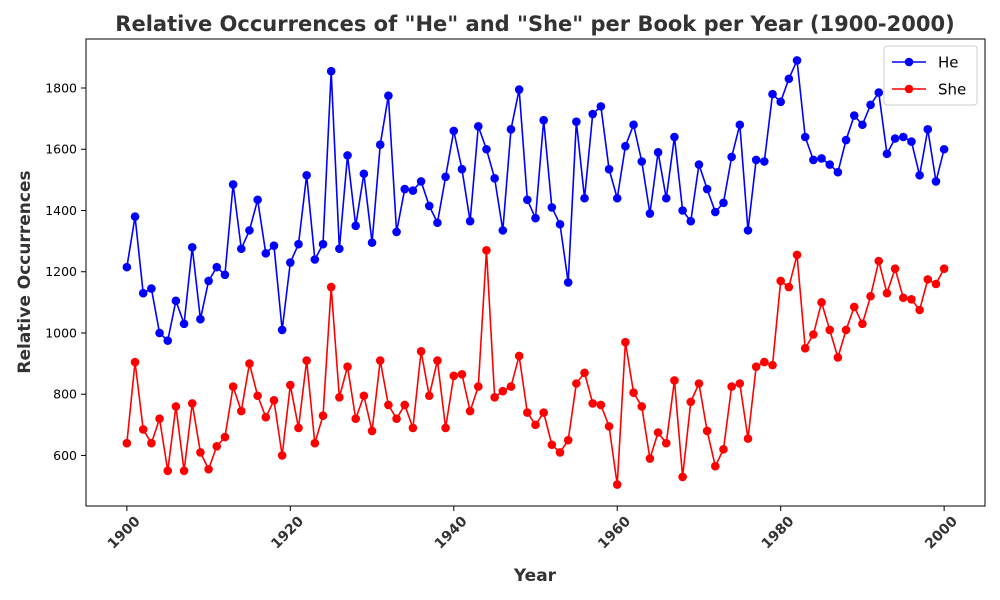  What do you see at coordinates (909, 89) in the screenshot?
I see `legend-marker` at bounding box center [909, 89].